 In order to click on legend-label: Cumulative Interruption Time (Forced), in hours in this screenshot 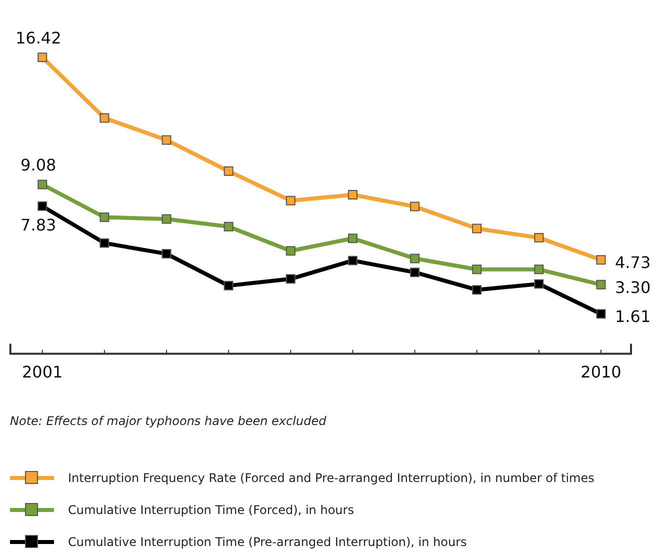, I will do `click(211, 510)`.